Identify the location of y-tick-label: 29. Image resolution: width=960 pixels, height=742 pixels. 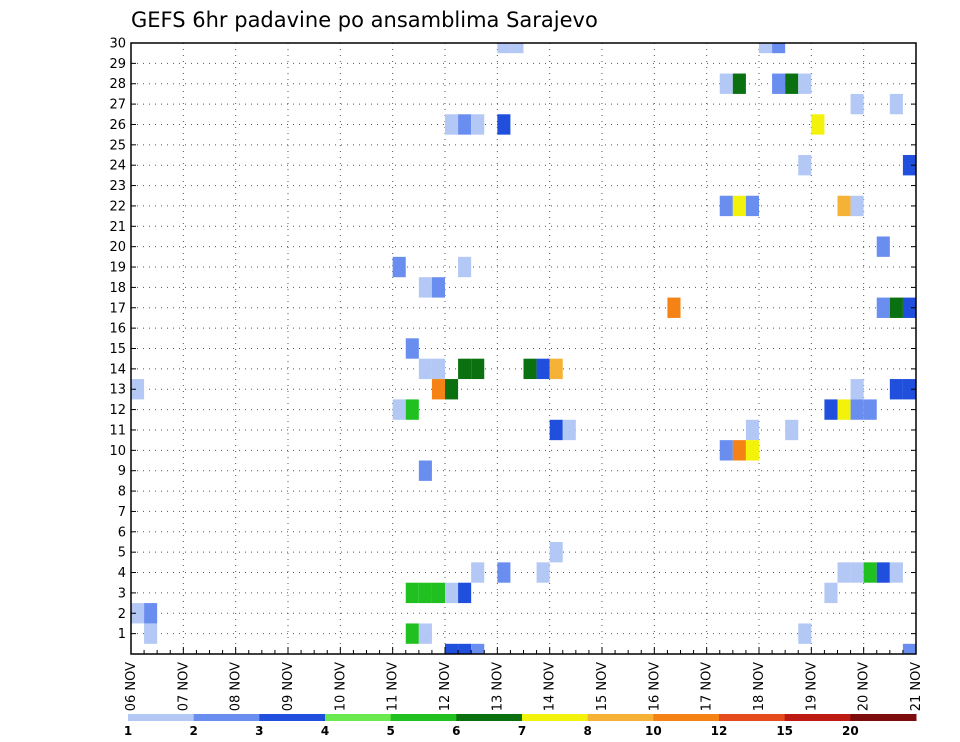
(117, 64).